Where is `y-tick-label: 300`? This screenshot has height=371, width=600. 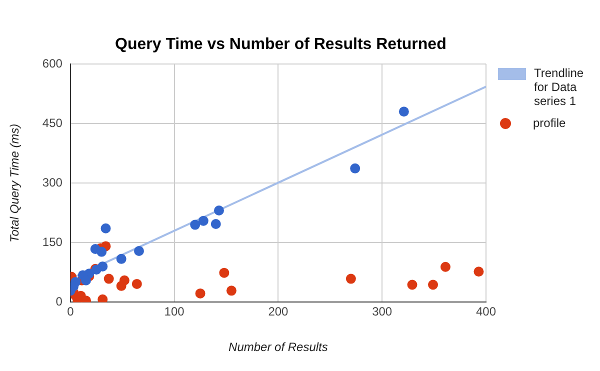 y-tick-label: 300 is located at coordinates (52, 182).